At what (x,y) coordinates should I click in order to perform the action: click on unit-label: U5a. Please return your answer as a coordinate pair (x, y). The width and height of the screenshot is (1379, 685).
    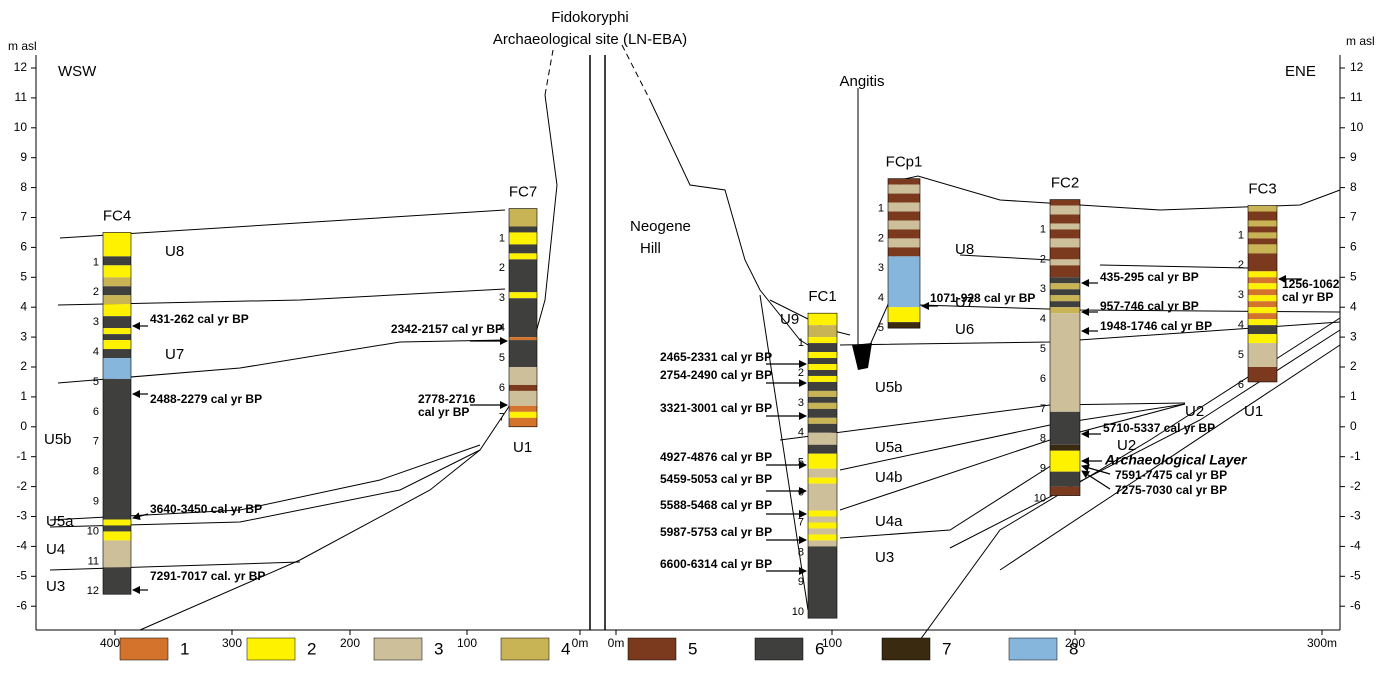
    Looking at the image, I should click on (889, 447).